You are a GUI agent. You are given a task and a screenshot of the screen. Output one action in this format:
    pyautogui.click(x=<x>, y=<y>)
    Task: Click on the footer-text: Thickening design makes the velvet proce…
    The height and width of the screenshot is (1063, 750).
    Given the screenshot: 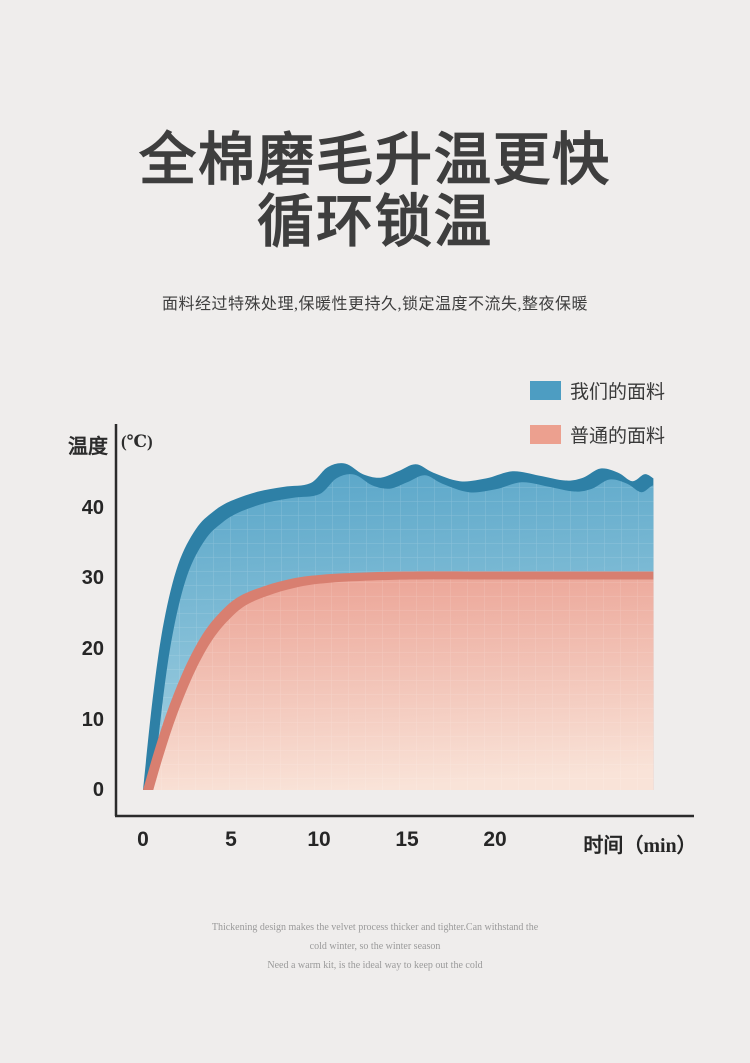 What is the action you would take?
    pyautogui.click(x=375, y=946)
    